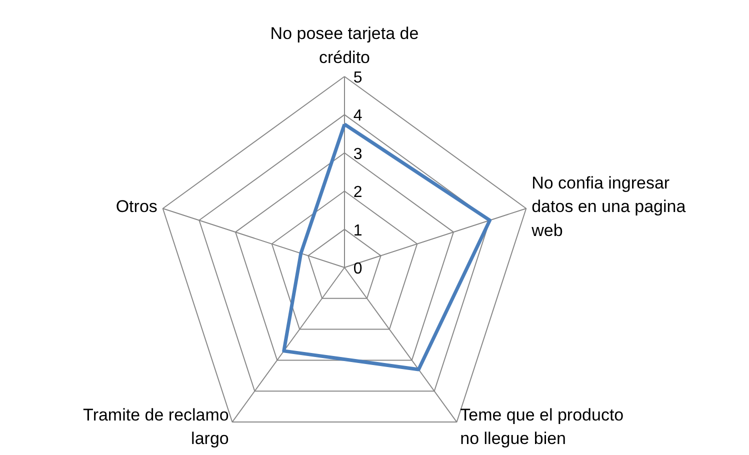 The width and height of the screenshot is (749, 455). I want to click on spoke-label: No posee tarjeta de crédito, so click(344, 45).